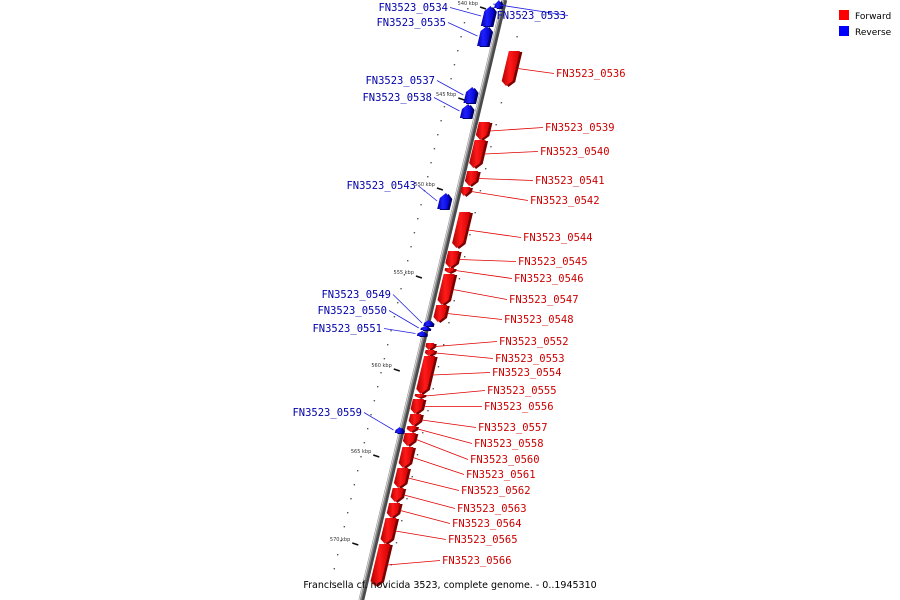 The image size is (900, 600). I want to click on gene-label: FN3523_0537, so click(400, 81).